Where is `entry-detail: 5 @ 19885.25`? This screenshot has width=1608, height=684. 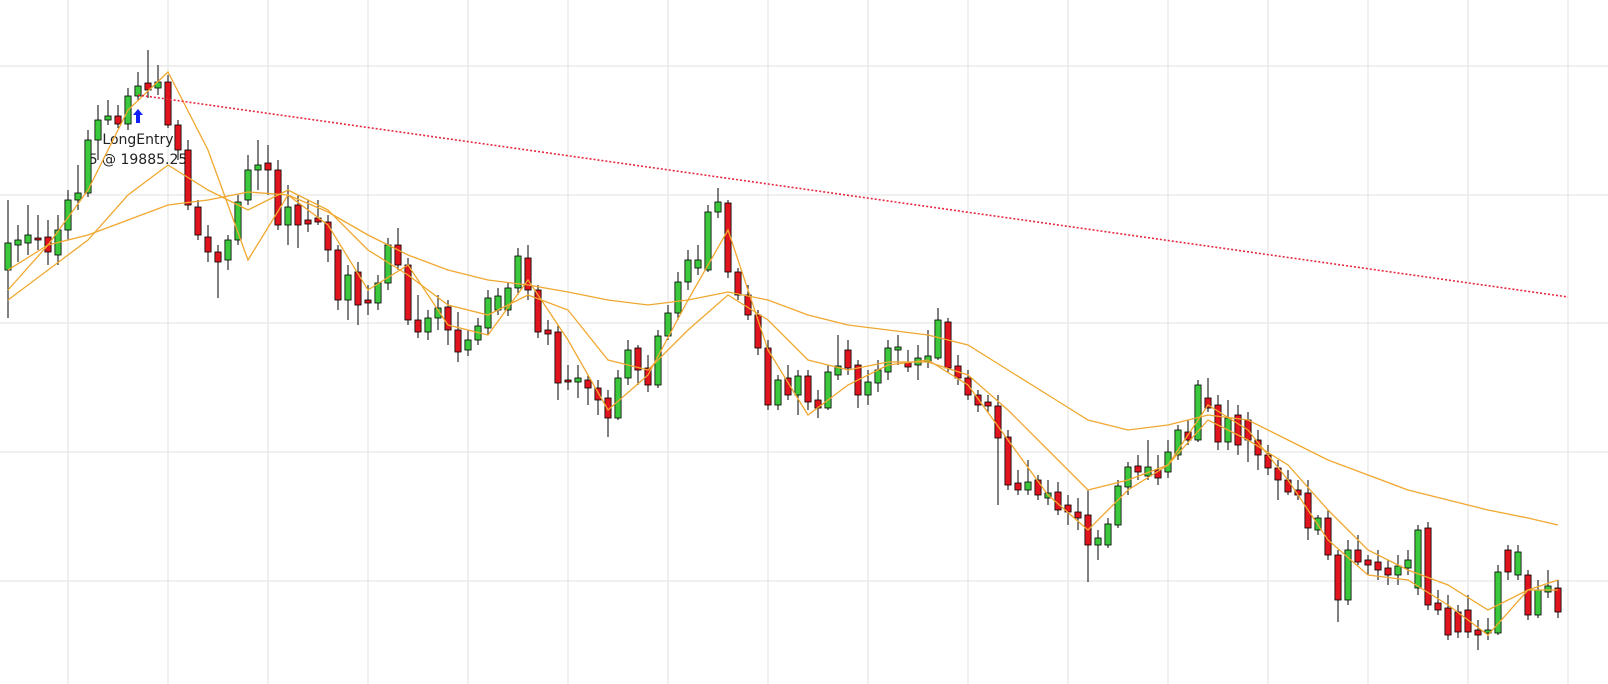
entry-detail: 5 @ 19885.25 is located at coordinates (138, 160).